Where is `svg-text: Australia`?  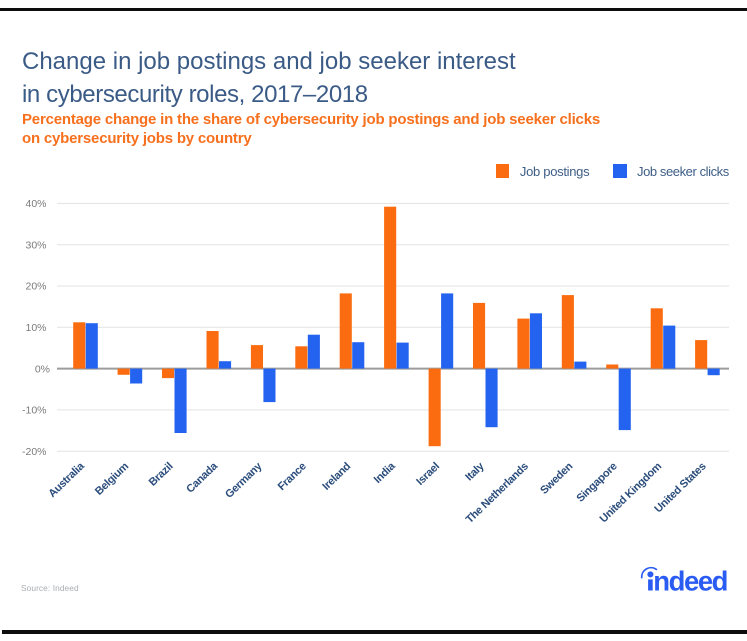
svg-text: Australia is located at coordinates (66, 480).